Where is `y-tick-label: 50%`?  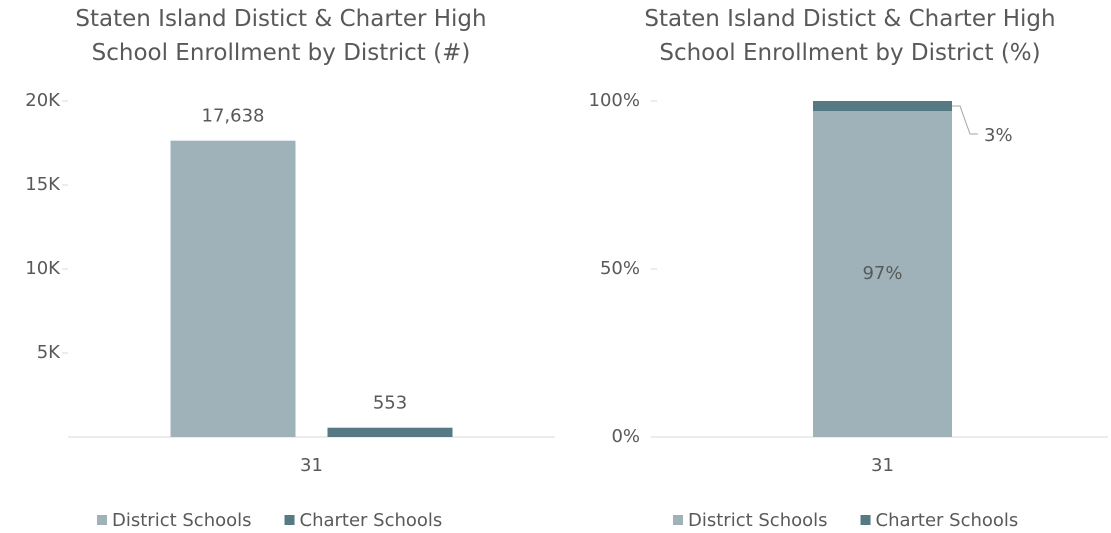 y-tick-label: 50% is located at coordinates (620, 268).